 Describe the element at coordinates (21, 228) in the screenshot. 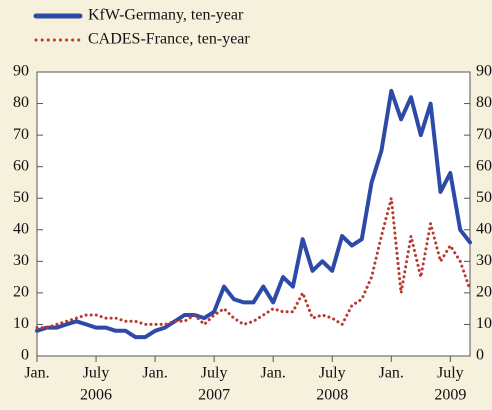

I see `y-tick-label: 40` at that location.